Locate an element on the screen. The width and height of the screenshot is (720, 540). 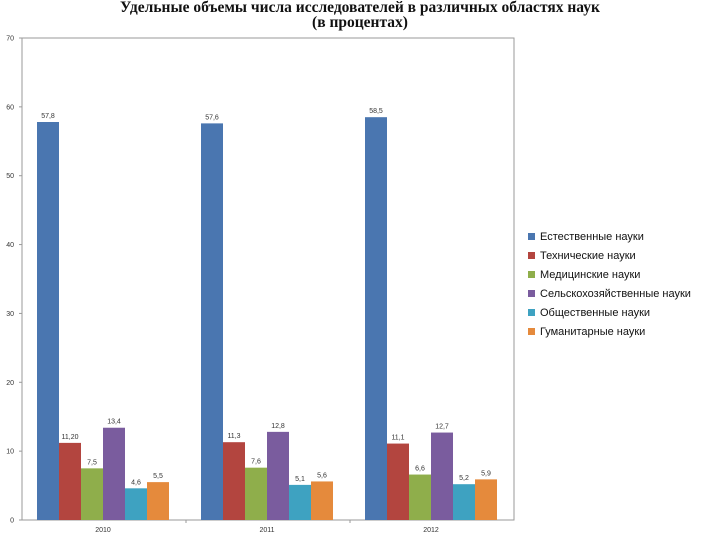
legend-entry: Технические науки is located at coordinates (588, 256).